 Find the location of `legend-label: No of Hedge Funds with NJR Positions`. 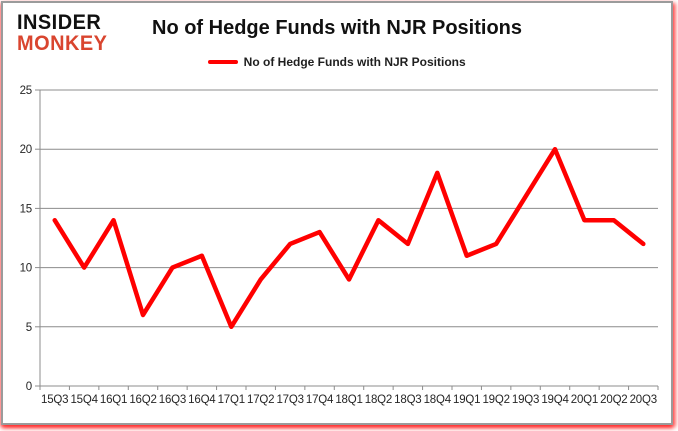

legend-label: No of Hedge Funds with NJR Positions is located at coordinates (354, 62).